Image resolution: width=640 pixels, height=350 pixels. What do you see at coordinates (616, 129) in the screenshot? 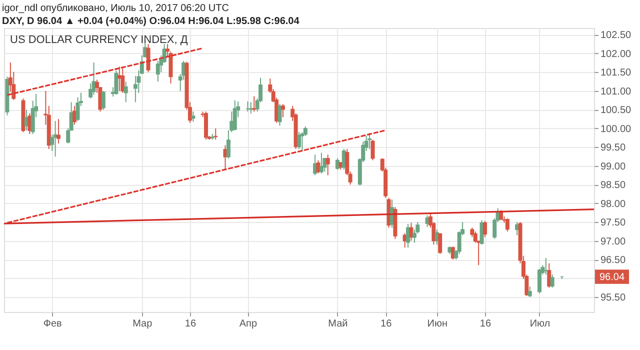
I see `y-tick-label: 100.00` at bounding box center [616, 129].